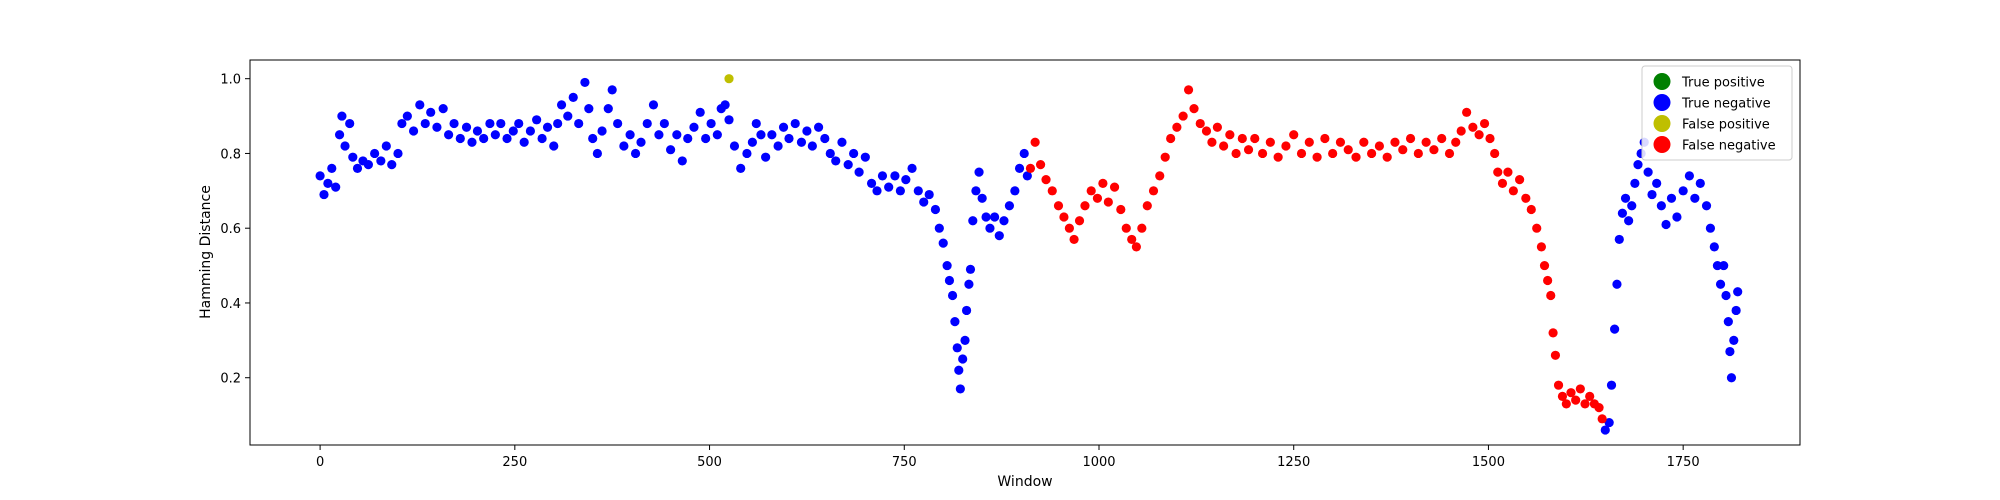 The image size is (2000, 500). I want to click on y-tick-label: 0.4, so click(230, 304).